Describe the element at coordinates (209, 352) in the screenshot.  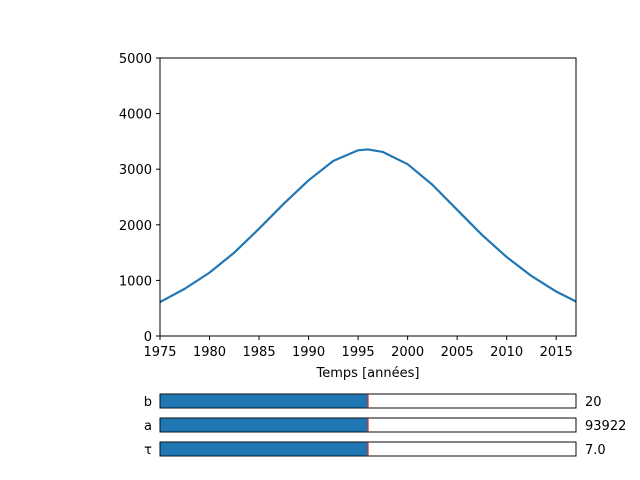
I see `x-tick-label: 1980` at that location.